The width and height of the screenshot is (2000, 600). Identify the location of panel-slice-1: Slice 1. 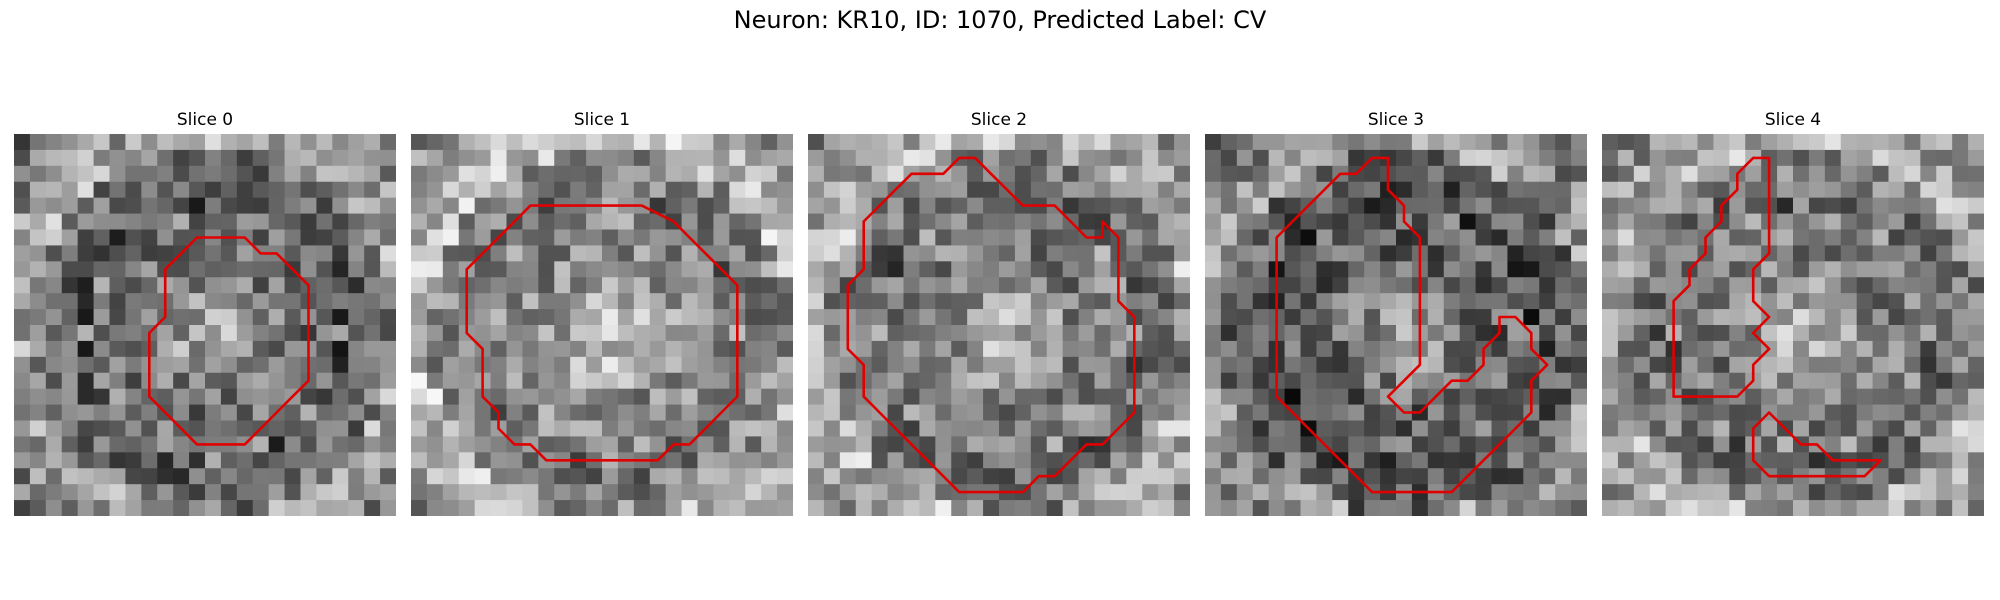
(602, 312).